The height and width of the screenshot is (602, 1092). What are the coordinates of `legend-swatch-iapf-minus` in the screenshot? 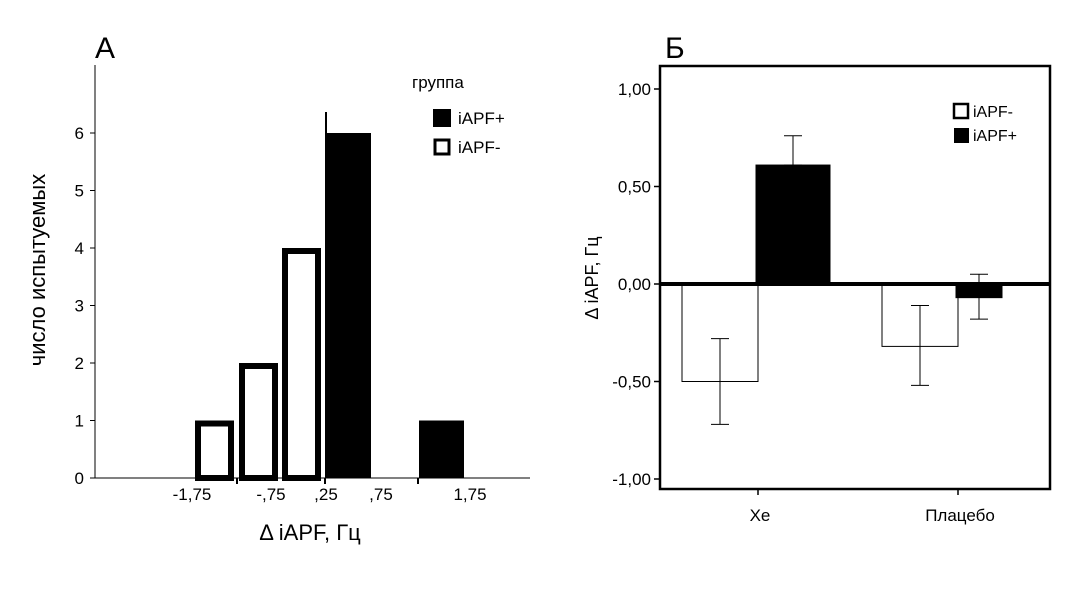 It's located at (442, 147).